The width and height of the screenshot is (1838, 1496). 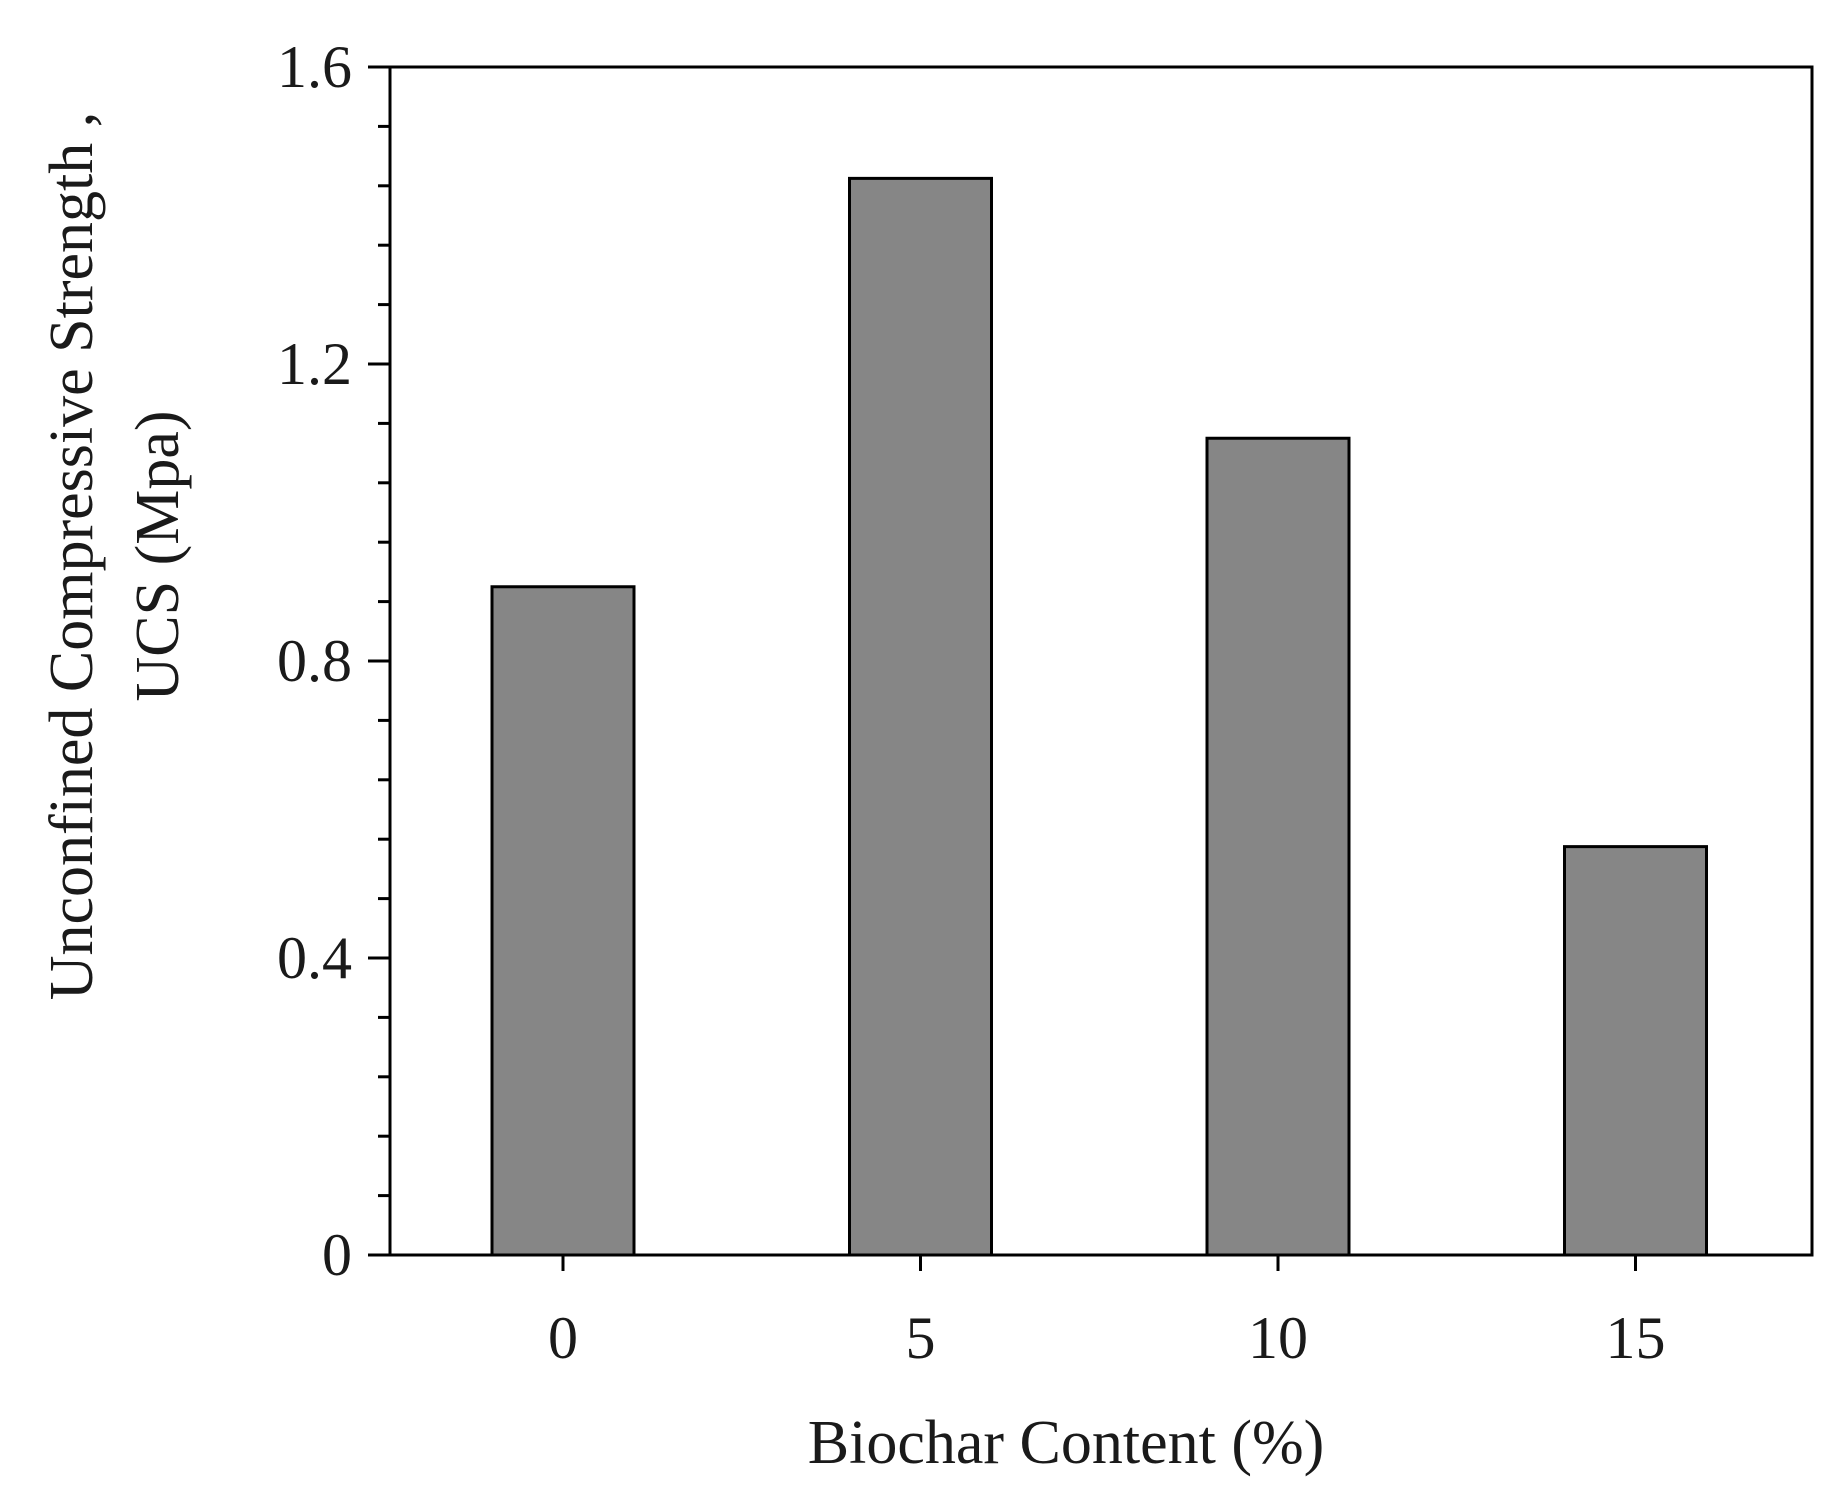 What do you see at coordinates (1636, 1338) in the screenshot?
I see `x-tick-label: 15` at bounding box center [1636, 1338].